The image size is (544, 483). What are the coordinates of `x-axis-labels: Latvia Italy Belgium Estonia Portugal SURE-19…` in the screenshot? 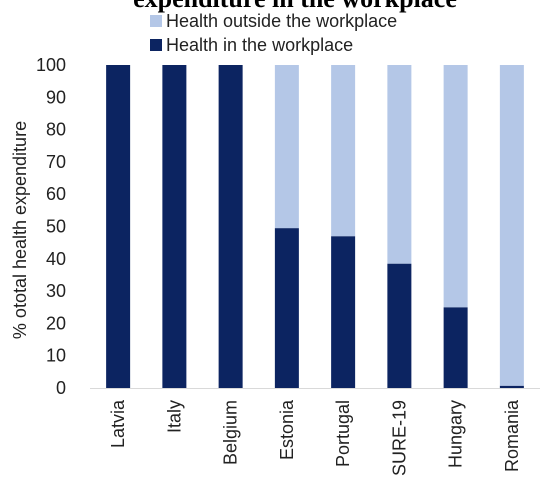 It's located at (315, 437).